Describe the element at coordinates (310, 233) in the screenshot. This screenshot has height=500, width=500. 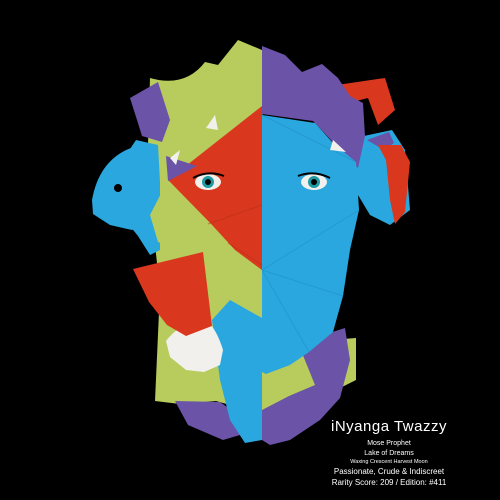
I see `right-face-facets` at that location.